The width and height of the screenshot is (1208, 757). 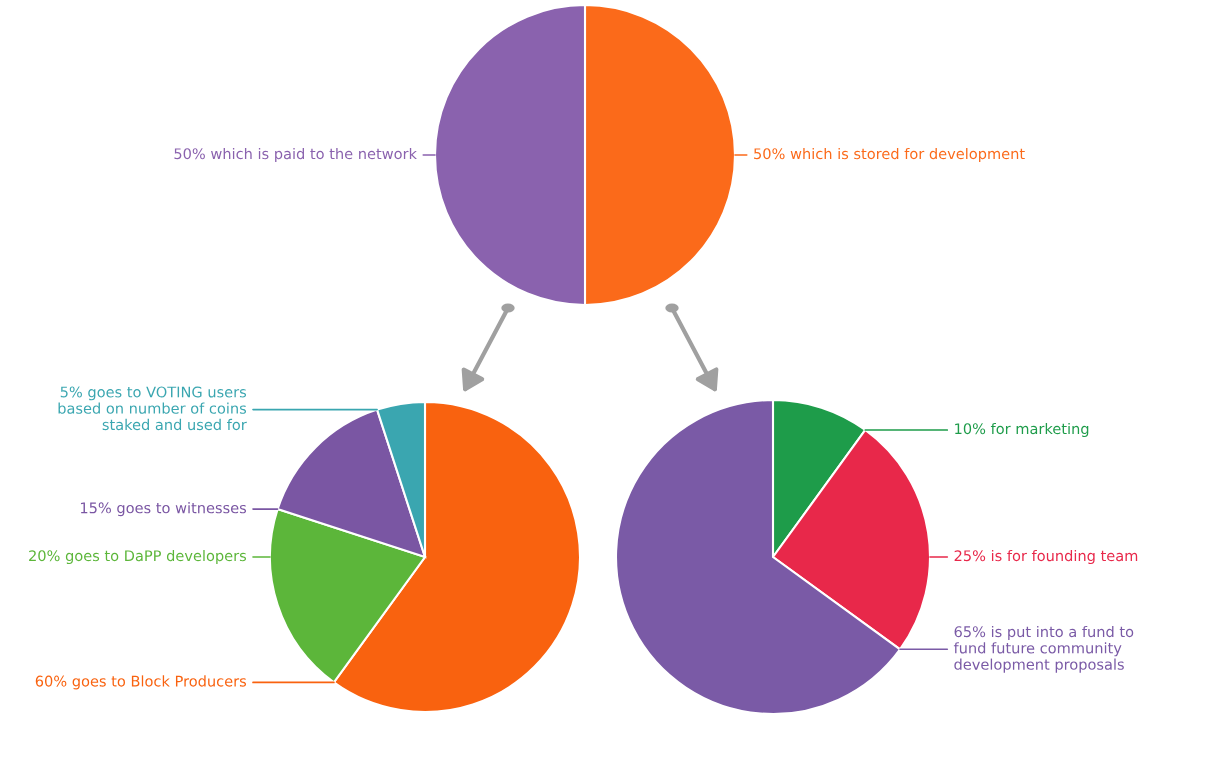 I want to click on slice-label: 20% goes to DaPP developers, so click(x=138, y=557).